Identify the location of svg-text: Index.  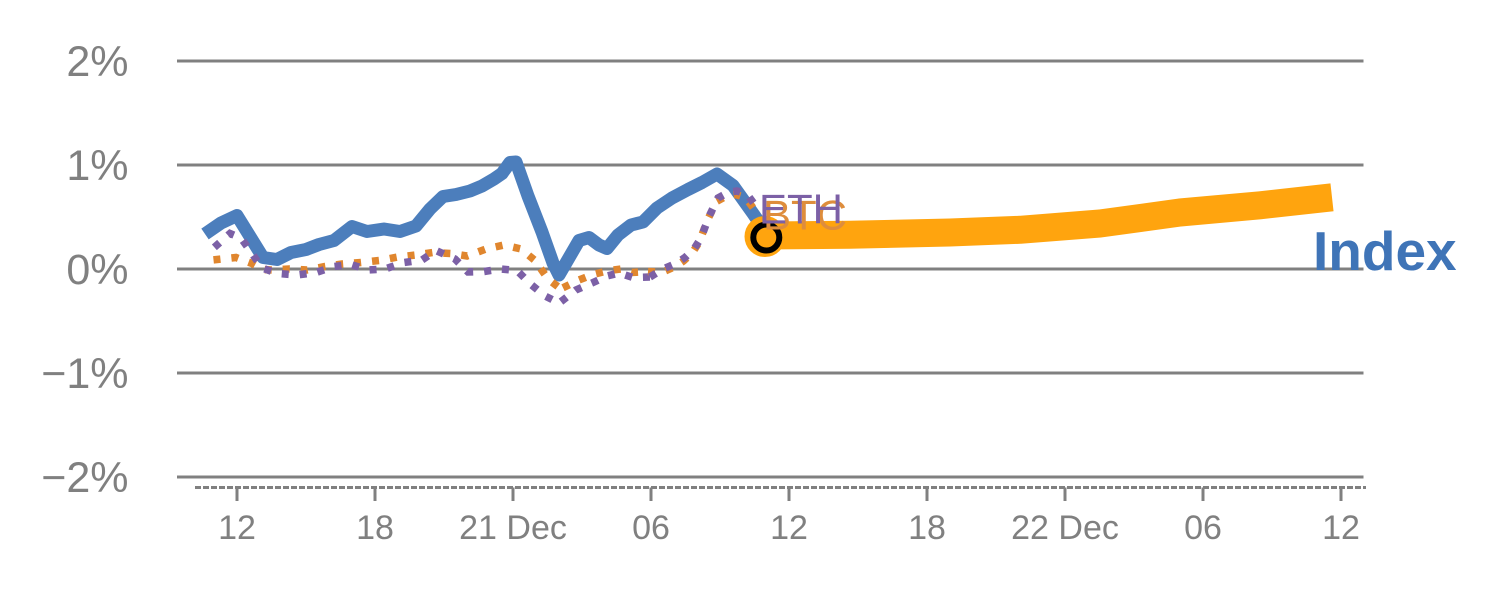
(1385, 251).